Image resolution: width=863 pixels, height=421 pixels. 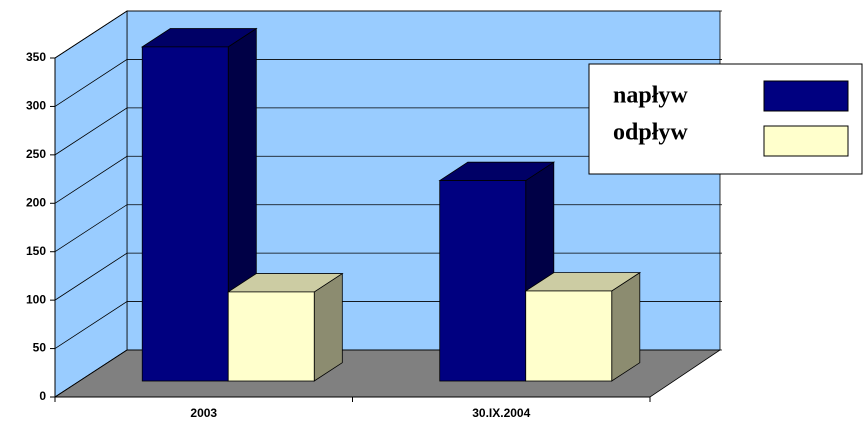 What do you see at coordinates (42, 396) in the screenshot?
I see `y-tick-label: 0` at bounding box center [42, 396].